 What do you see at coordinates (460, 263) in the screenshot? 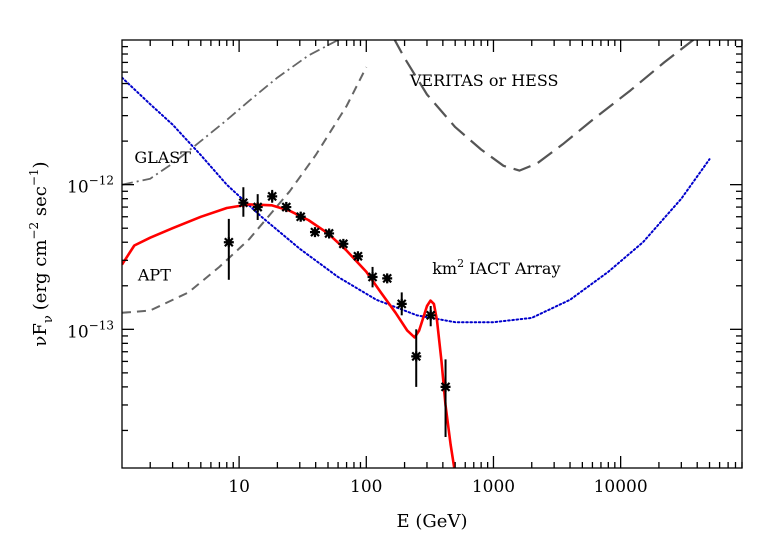
I see `iact-label-exp: 2` at bounding box center [460, 263].